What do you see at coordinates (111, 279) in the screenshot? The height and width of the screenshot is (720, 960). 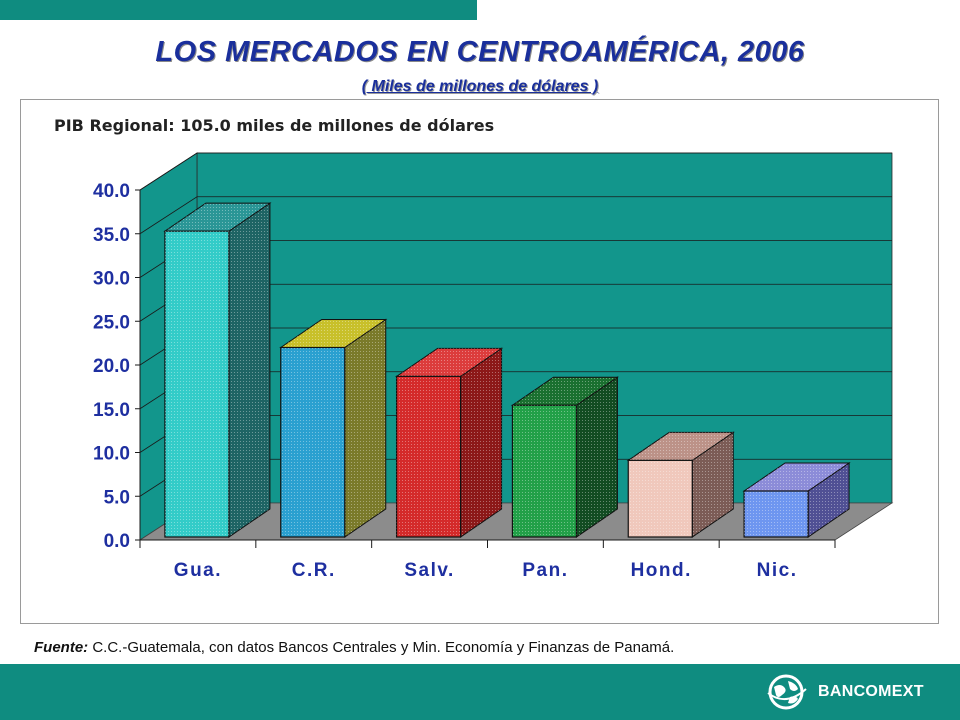 I see `y-tick-label: 30.0` at bounding box center [111, 279].